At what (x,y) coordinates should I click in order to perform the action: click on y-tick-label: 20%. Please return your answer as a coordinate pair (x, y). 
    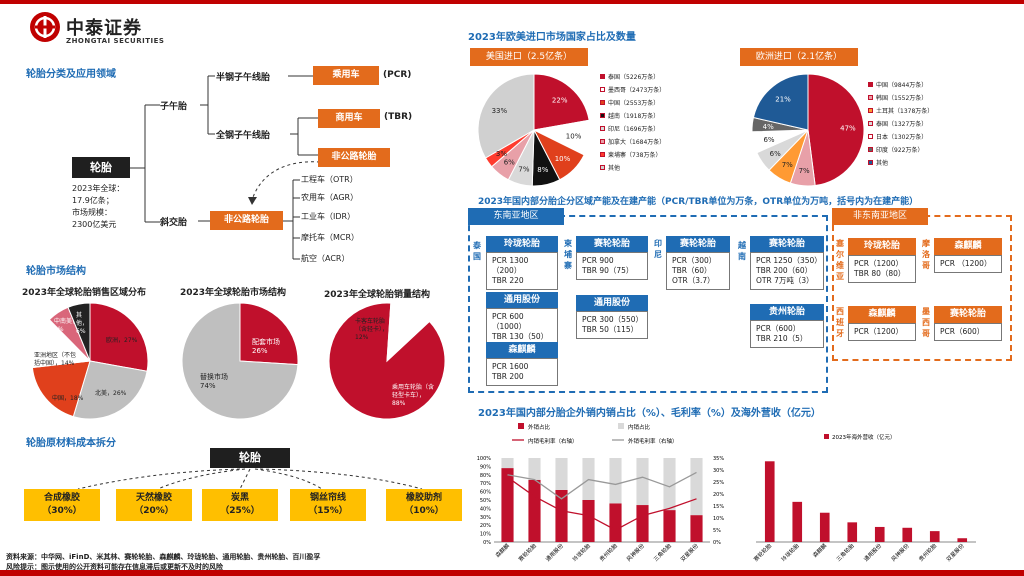
    Looking at the image, I should click on (485, 526).